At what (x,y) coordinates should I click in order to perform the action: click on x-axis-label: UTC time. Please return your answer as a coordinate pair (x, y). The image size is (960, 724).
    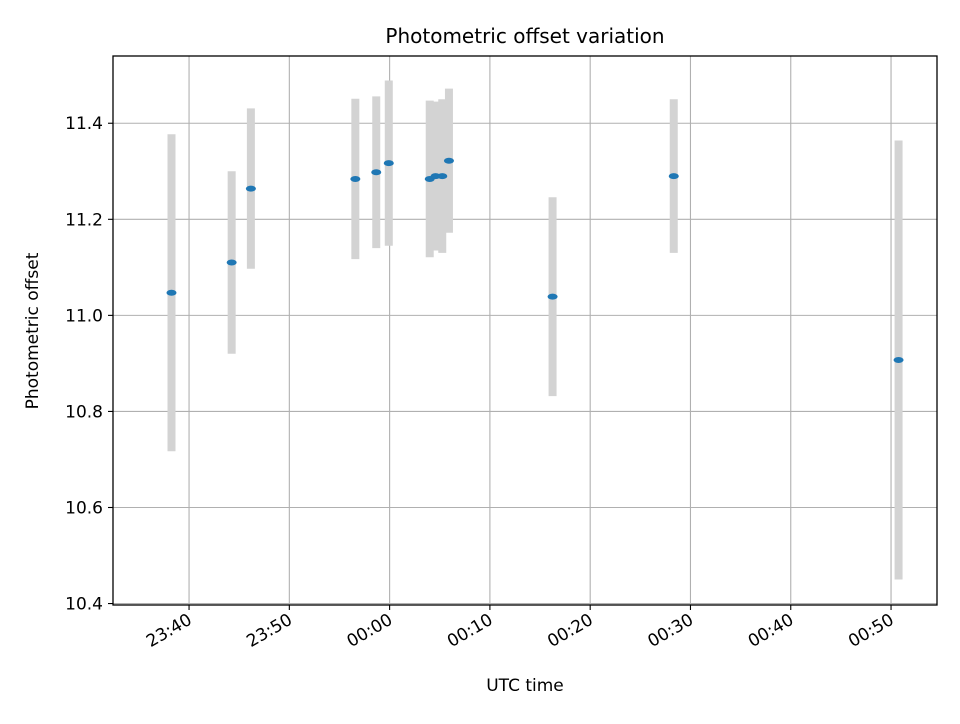
    Looking at the image, I should click on (525, 686).